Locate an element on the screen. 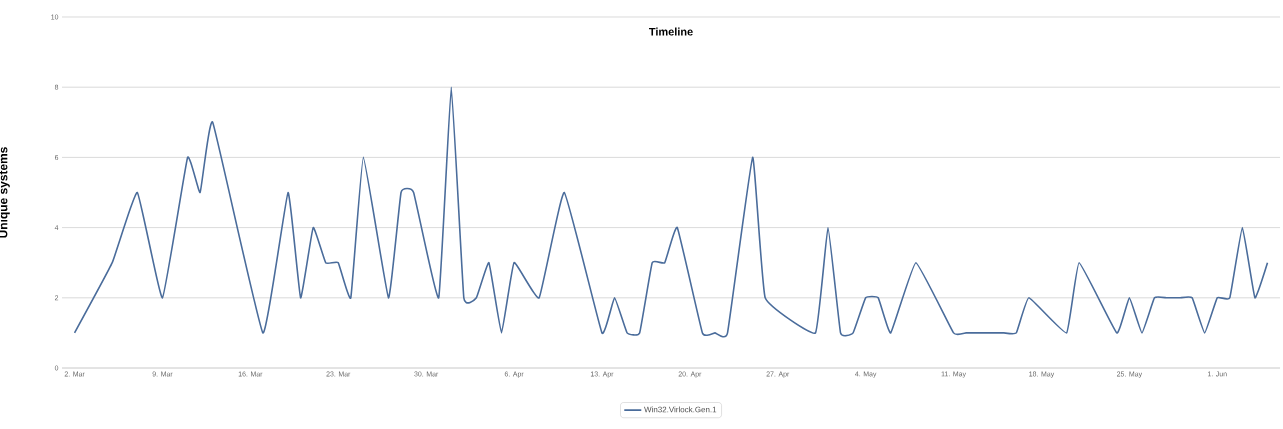 The height and width of the screenshot is (429, 1283). text: Timeline is located at coordinates (671, 31).